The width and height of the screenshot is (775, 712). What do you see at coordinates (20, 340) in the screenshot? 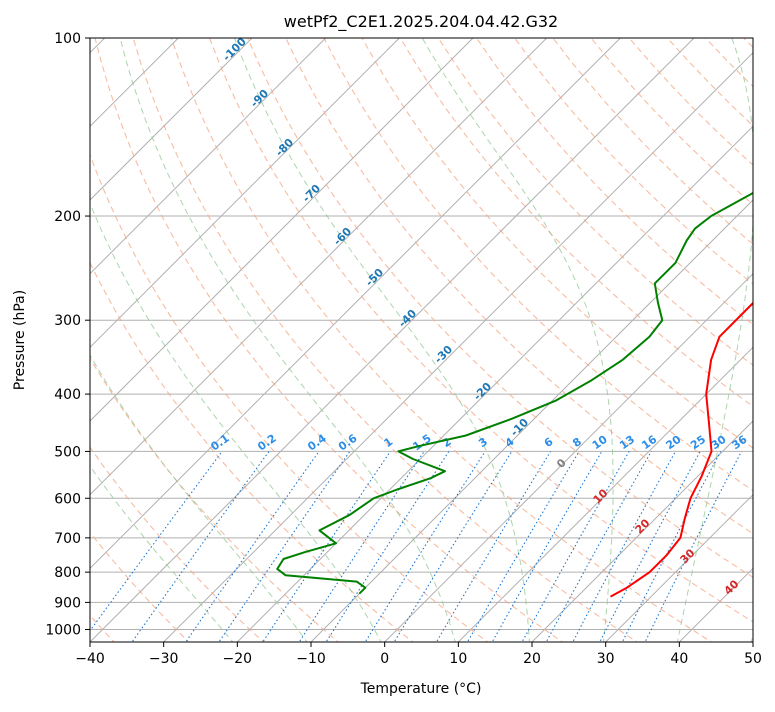
I see `y-axis-label: Pressure (hPa)` at bounding box center [20, 340].